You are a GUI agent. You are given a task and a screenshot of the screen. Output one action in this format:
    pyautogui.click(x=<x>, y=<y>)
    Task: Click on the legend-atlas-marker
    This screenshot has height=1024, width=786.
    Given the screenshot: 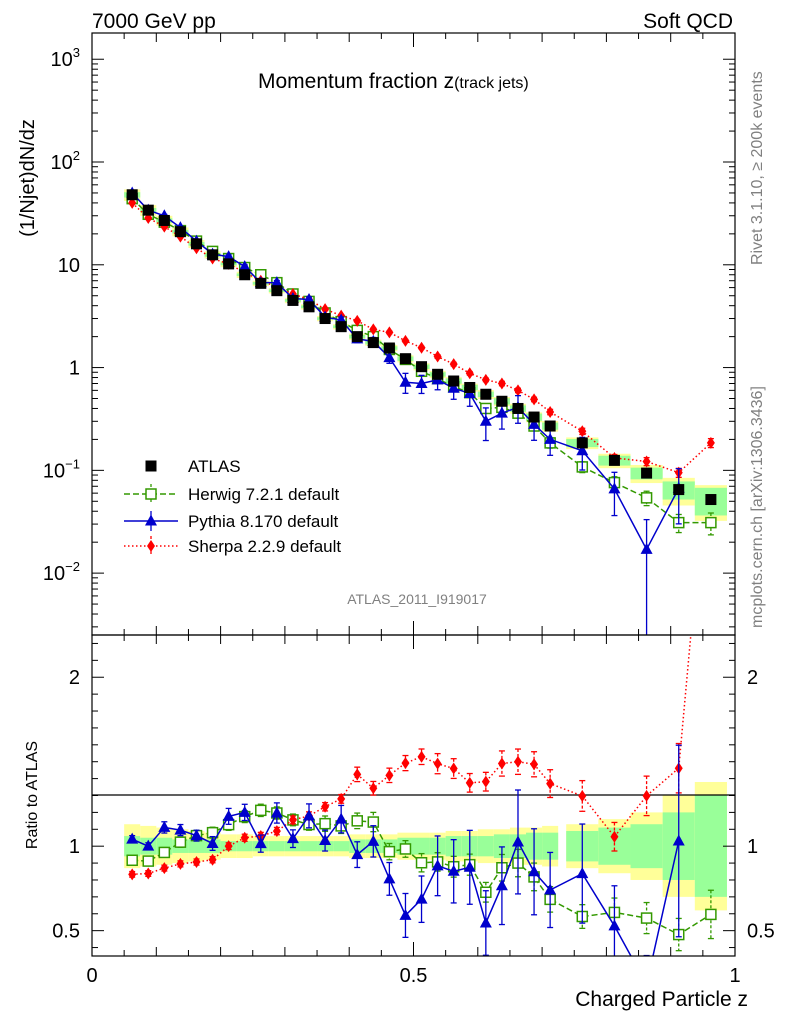 What is the action you would take?
    pyautogui.click(x=151, y=466)
    